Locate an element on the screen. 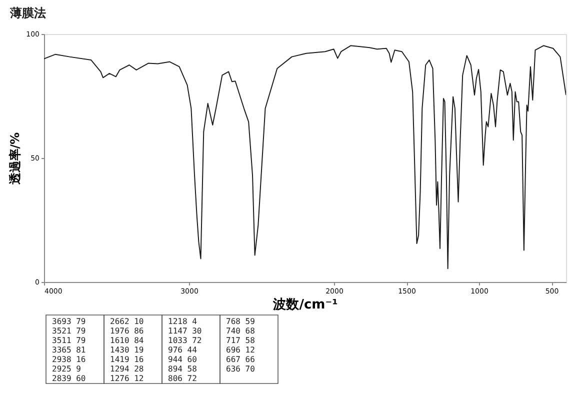 The width and height of the screenshot is (570, 394). x-axis-title: 波数/cm⁻¹ is located at coordinates (305, 305).